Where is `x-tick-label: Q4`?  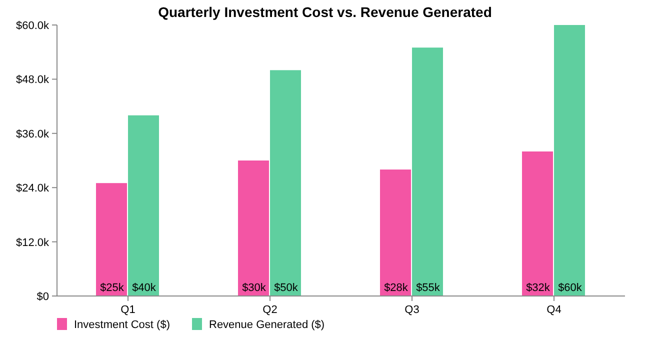
x-tick-label: Q4 is located at coordinates (554, 310).